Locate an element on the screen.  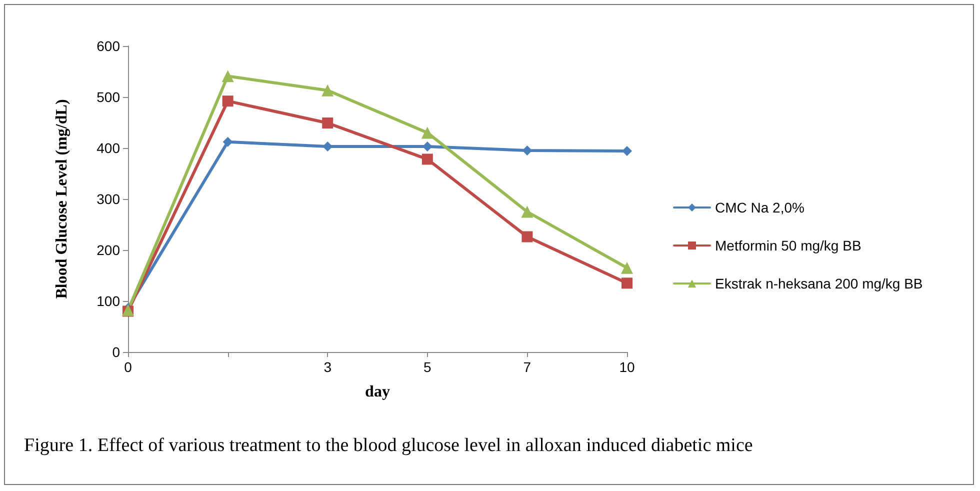
y-tick-label: 300 is located at coordinates (108, 199).